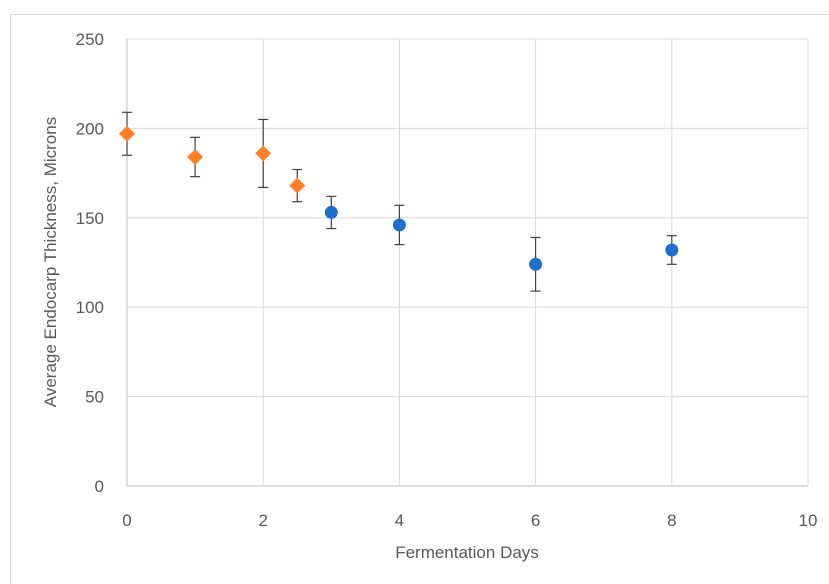  I want to click on x-tick-label: 6, so click(535, 520).